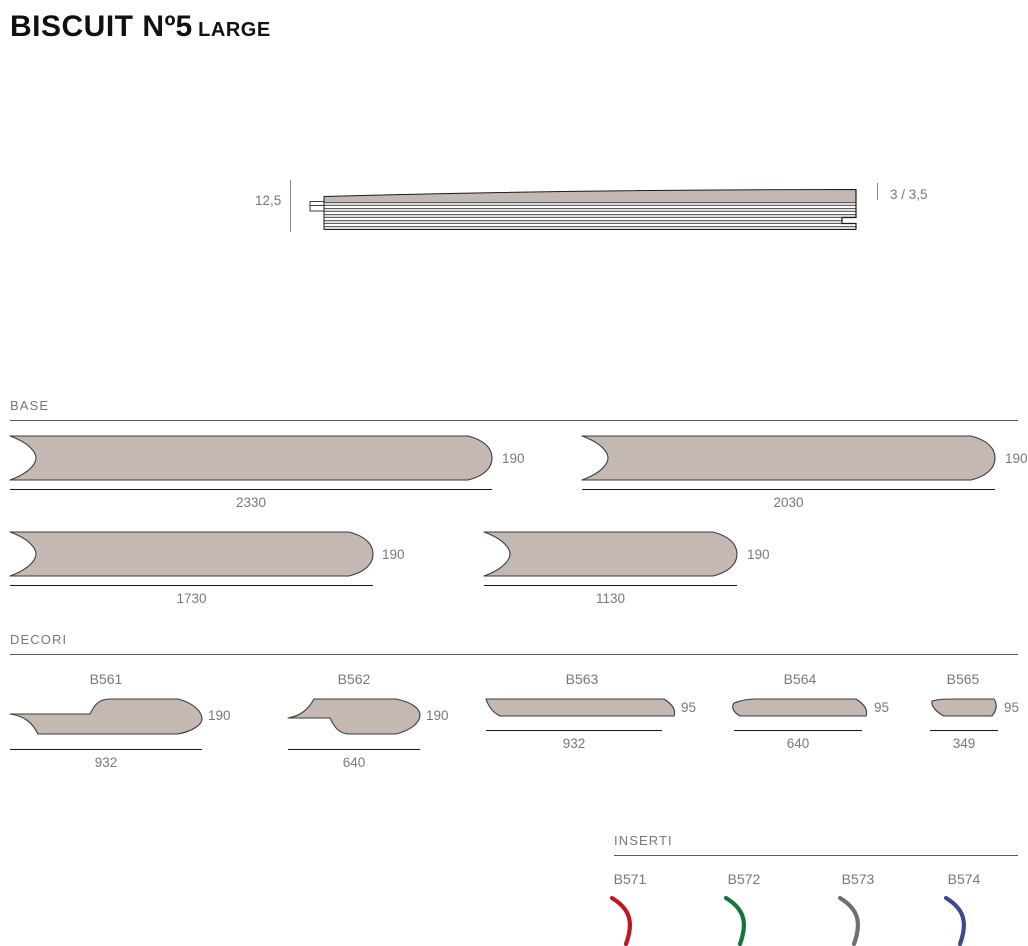 This screenshot has height=946, width=1028. What do you see at coordinates (882, 707) in the screenshot?
I see `decori-height-B564: 95` at bounding box center [882, 707].